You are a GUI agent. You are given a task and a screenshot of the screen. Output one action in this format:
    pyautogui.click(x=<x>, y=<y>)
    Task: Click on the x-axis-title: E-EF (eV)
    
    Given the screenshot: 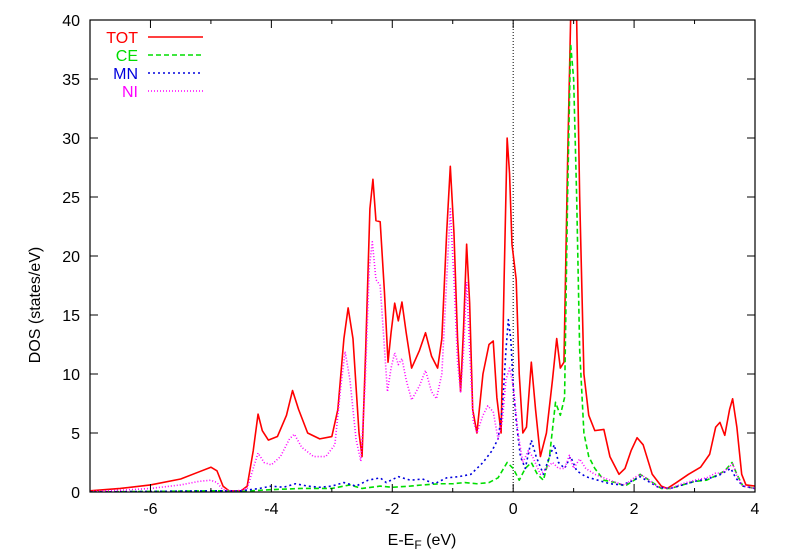 What is the action you would take?
    pyautogui.click(x=422, y=542)
    